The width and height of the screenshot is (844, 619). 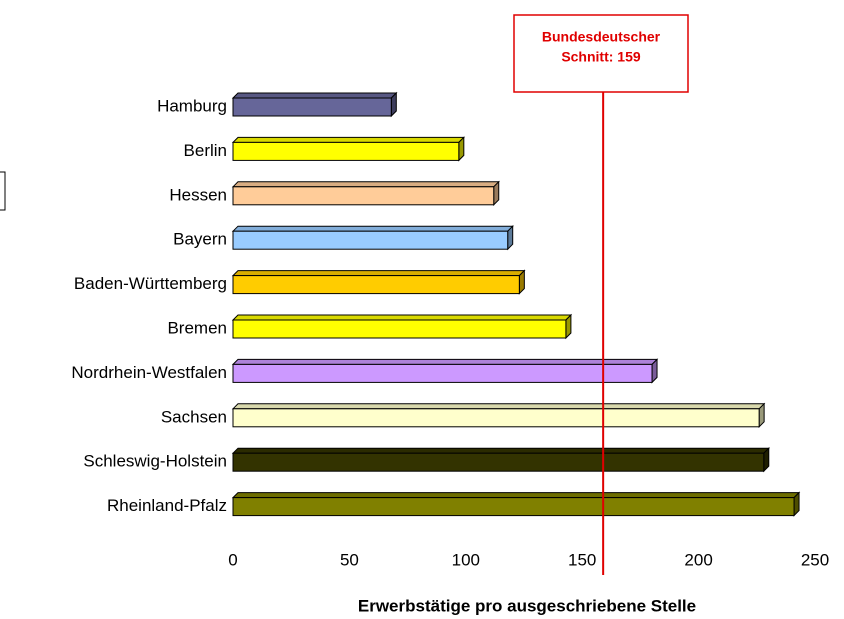 I want to click on y-tick-label: Rheinland-Pfalz, so click(x=167, y=505).